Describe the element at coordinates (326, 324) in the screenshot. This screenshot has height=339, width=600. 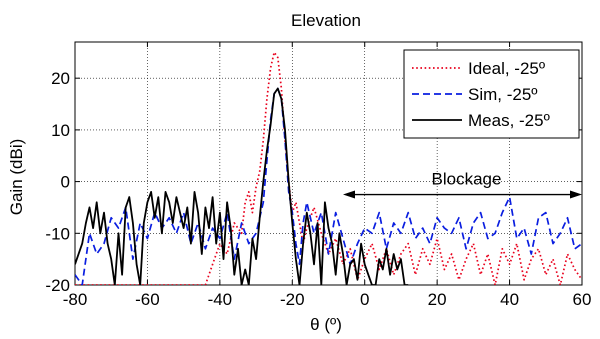
I see `x-axis-label: θ (º)` at that location.